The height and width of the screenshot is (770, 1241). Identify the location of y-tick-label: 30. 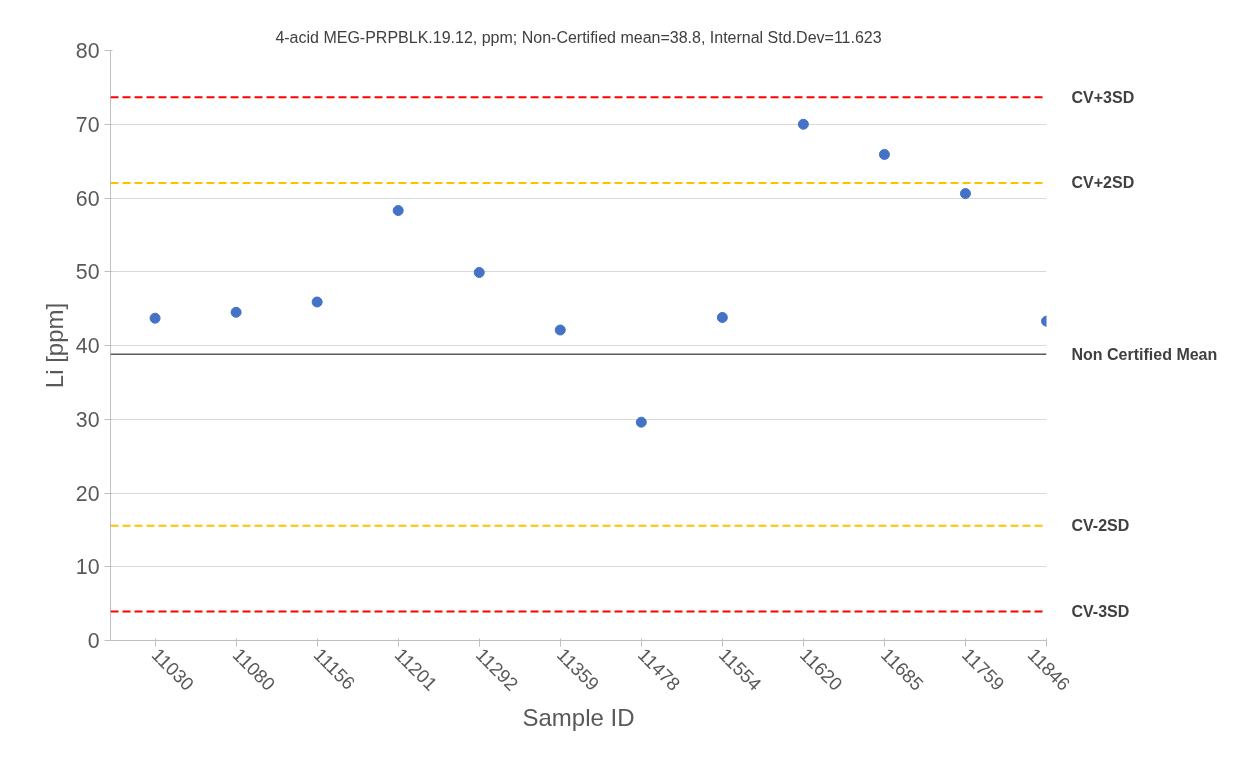
(87, 419).